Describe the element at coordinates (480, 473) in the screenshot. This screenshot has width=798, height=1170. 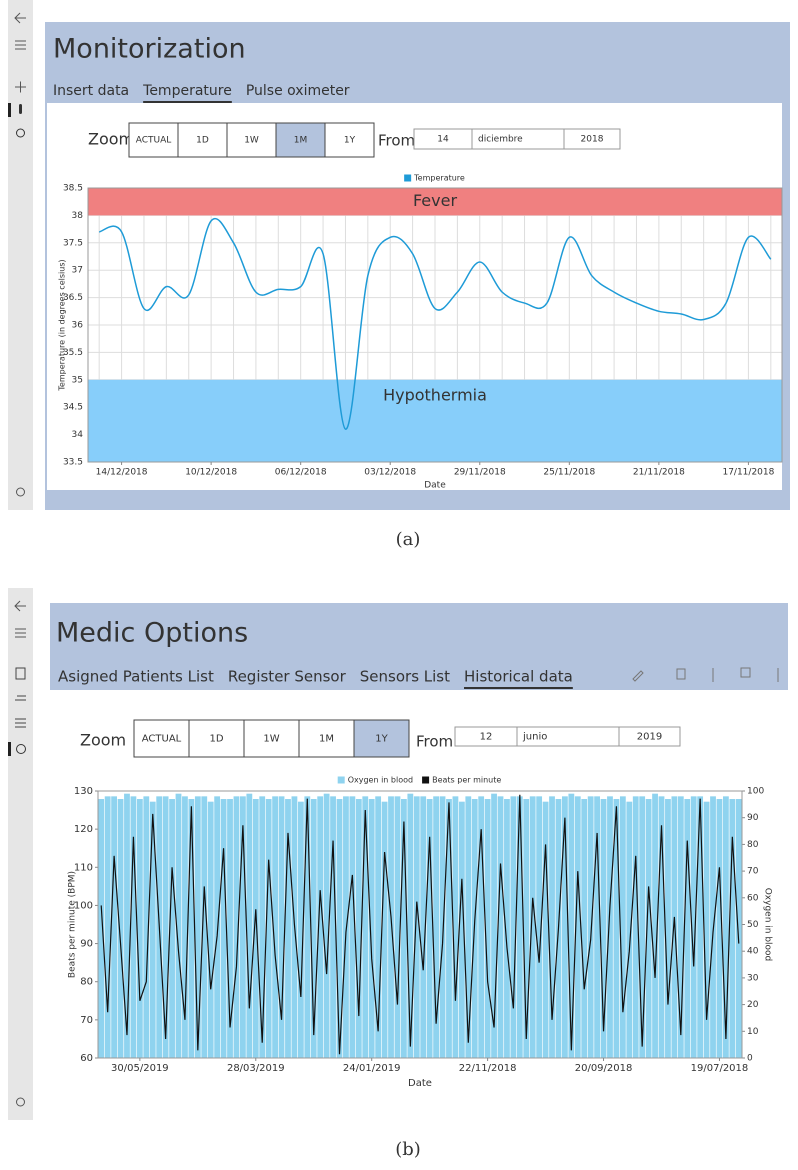
I see `x-tick-label: 29/11/2018` at that location.